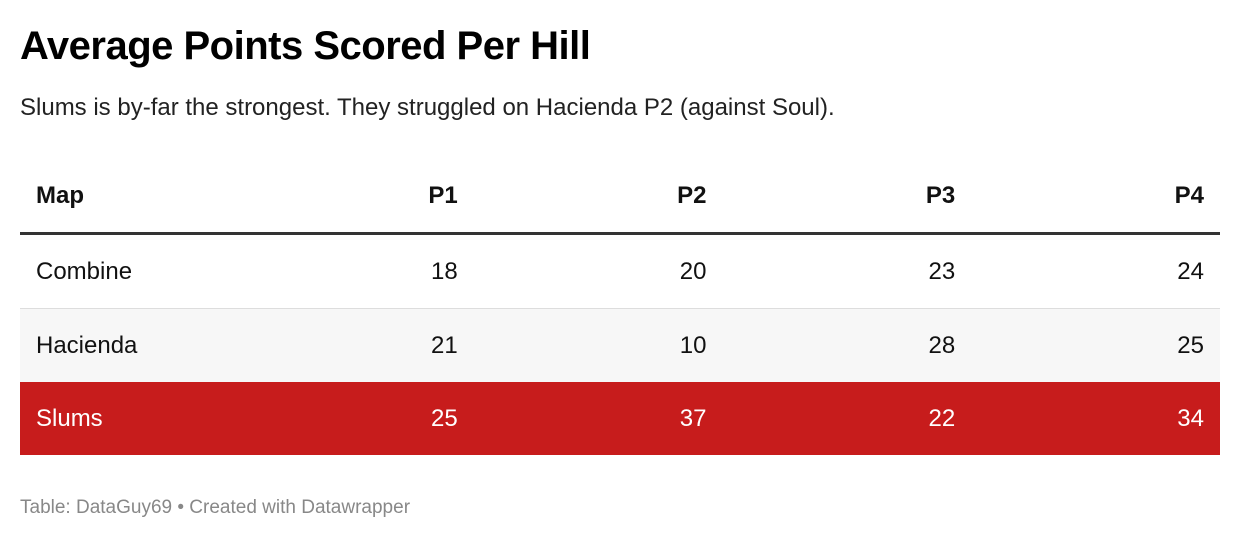 Image resolution: width=1240 pixels, height=542 pixels. I want to click on table-row: Combine 18 20 23 24, so click(620, 271).